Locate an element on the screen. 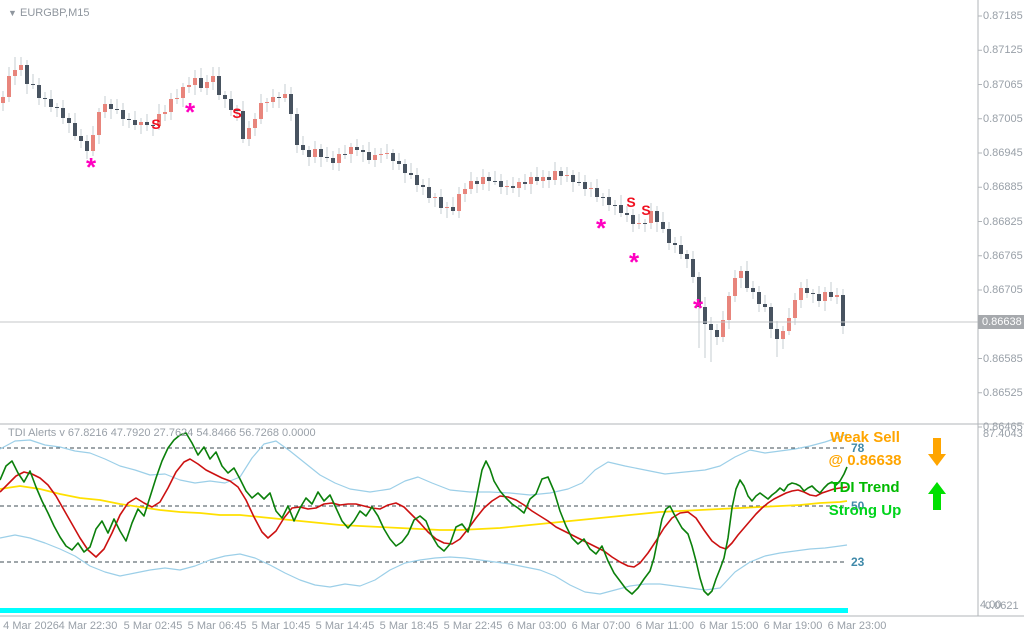  time-axis-label: 6 Mar 07:00 is located at coordinates (601, 626).